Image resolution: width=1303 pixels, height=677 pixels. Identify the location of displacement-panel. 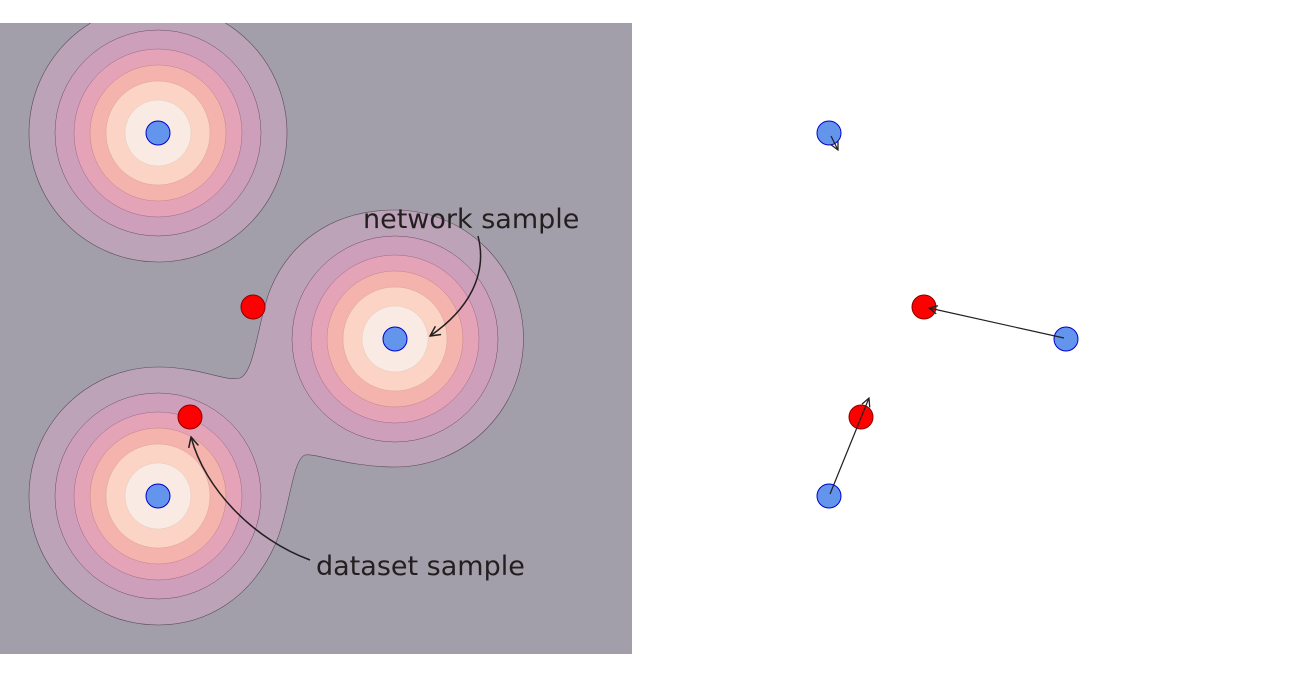
(947, 314).